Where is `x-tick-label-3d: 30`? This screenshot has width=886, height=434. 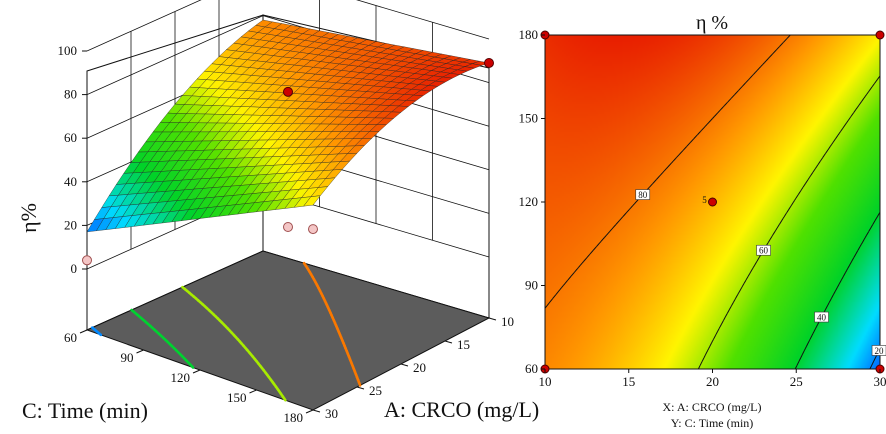 x-tick-label-3d: 30 is located at coordinates (331, 413).